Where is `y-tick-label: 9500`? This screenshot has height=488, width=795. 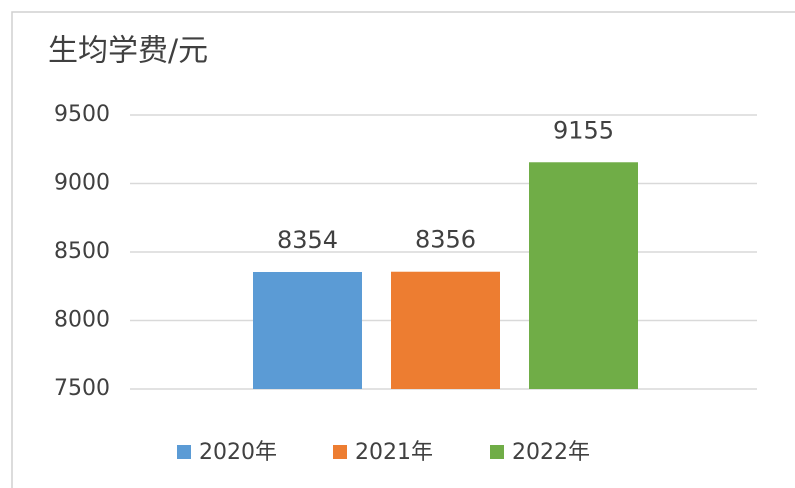
y-tick-label: 9500 is located at coordinates (82, 114).